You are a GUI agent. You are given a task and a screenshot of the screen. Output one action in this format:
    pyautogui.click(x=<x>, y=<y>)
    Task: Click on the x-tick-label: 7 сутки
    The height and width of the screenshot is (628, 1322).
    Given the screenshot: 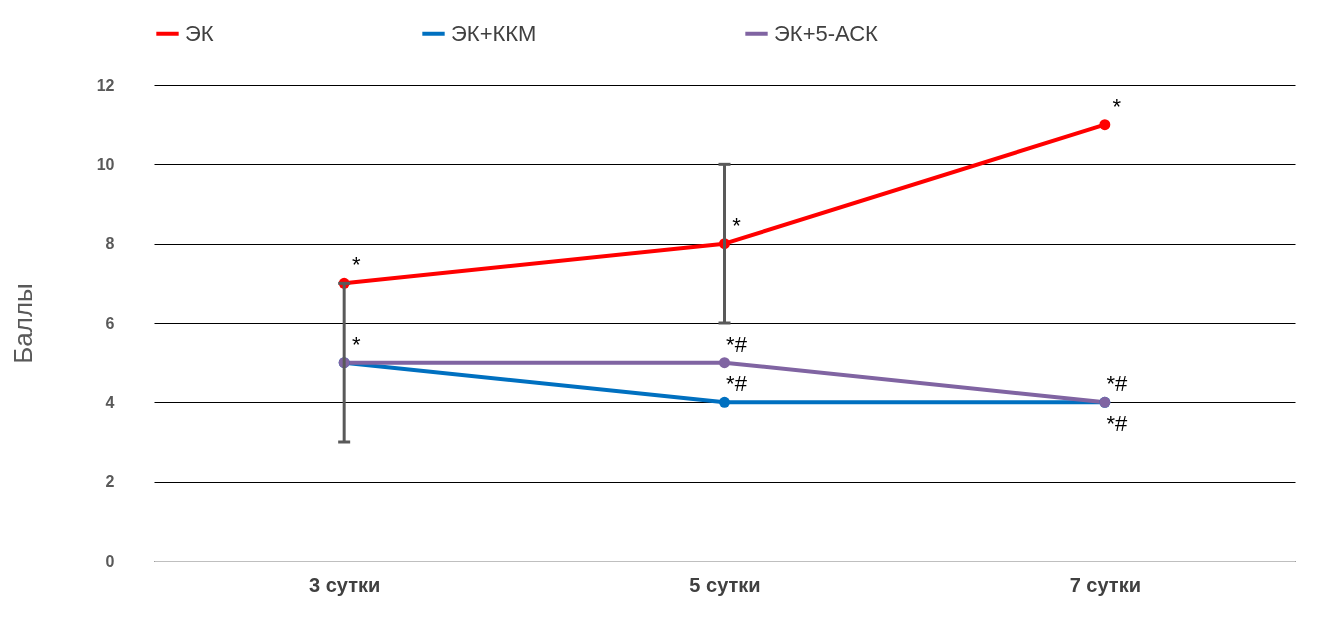 What is the action you would take?
    pyautogui.click(x=1105, y=584)
    